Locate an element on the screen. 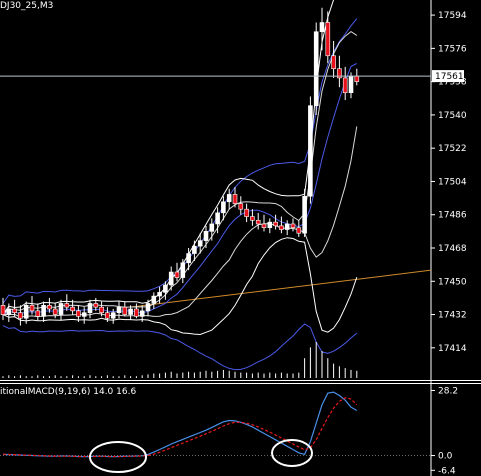 The height and width of the screenshot is (476, 481). price-tick-label: 17522 is located at coordinates (452, 149).